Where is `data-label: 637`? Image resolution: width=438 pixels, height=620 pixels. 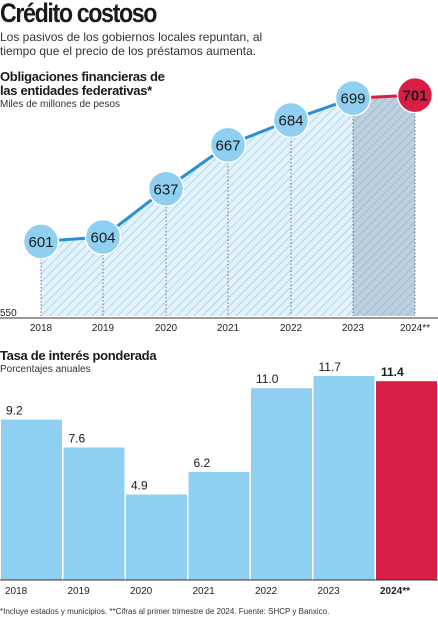
data-label: 637 is located at coordinates (165, 189).